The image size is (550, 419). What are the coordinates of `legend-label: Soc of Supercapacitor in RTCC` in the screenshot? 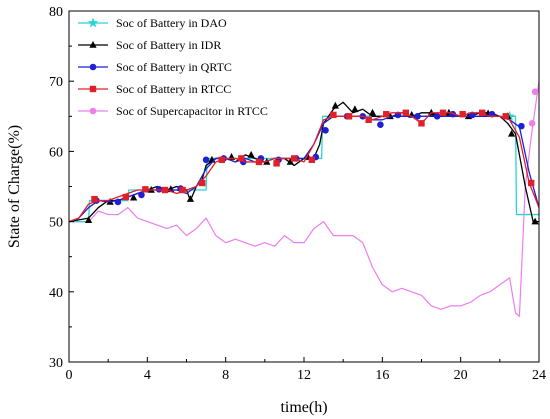 It's located at (192, 111).